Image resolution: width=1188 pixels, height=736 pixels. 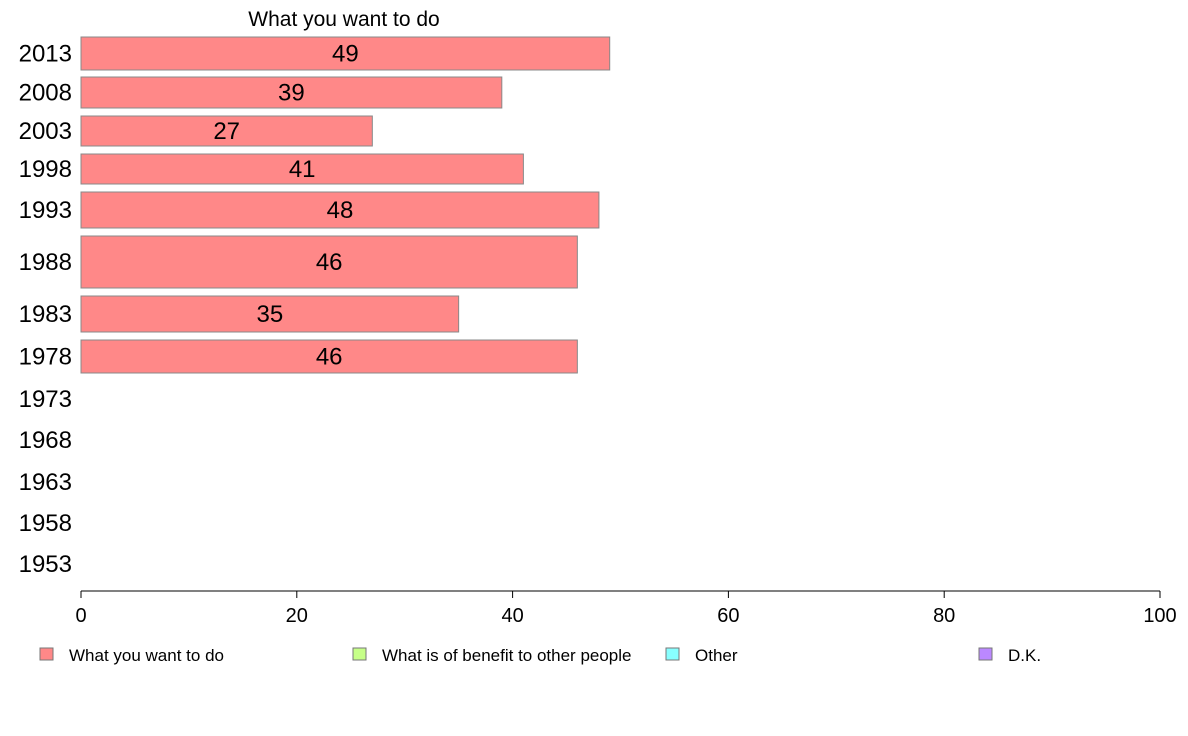 I want to click on x-tick-label-40: 40, so click(x=512, y=616).